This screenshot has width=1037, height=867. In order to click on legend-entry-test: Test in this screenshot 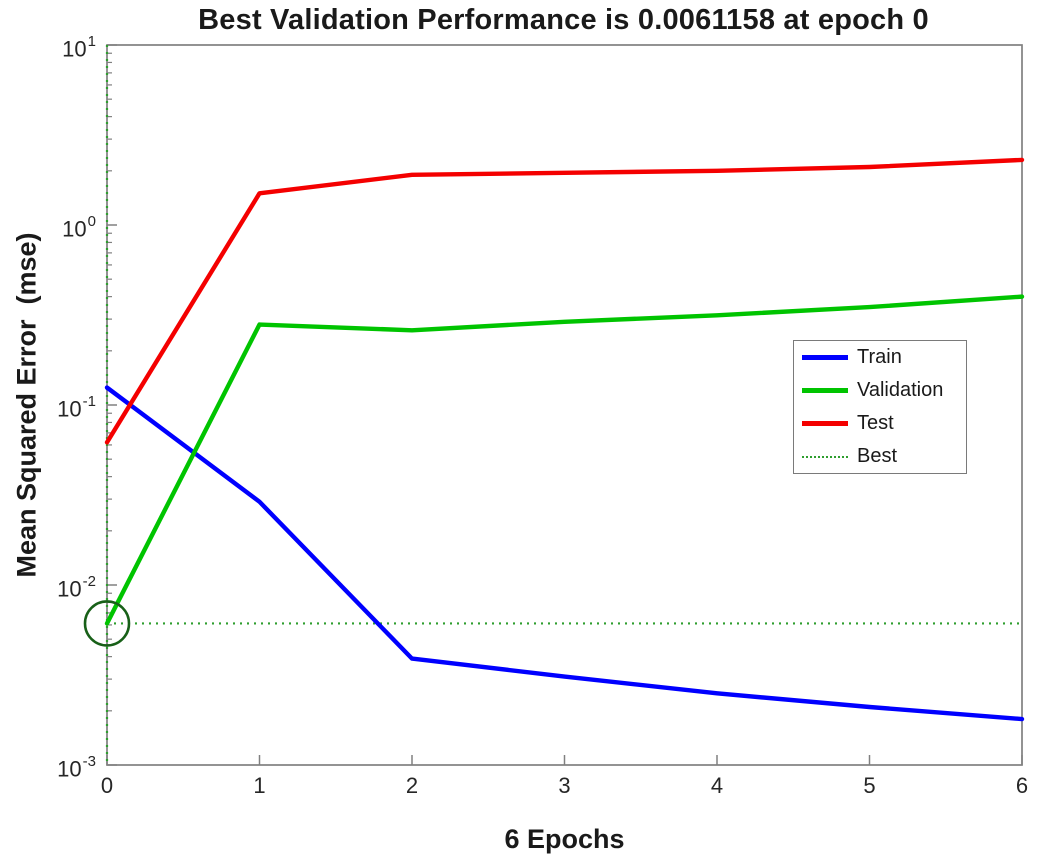, I will do `click(880, 423)`.